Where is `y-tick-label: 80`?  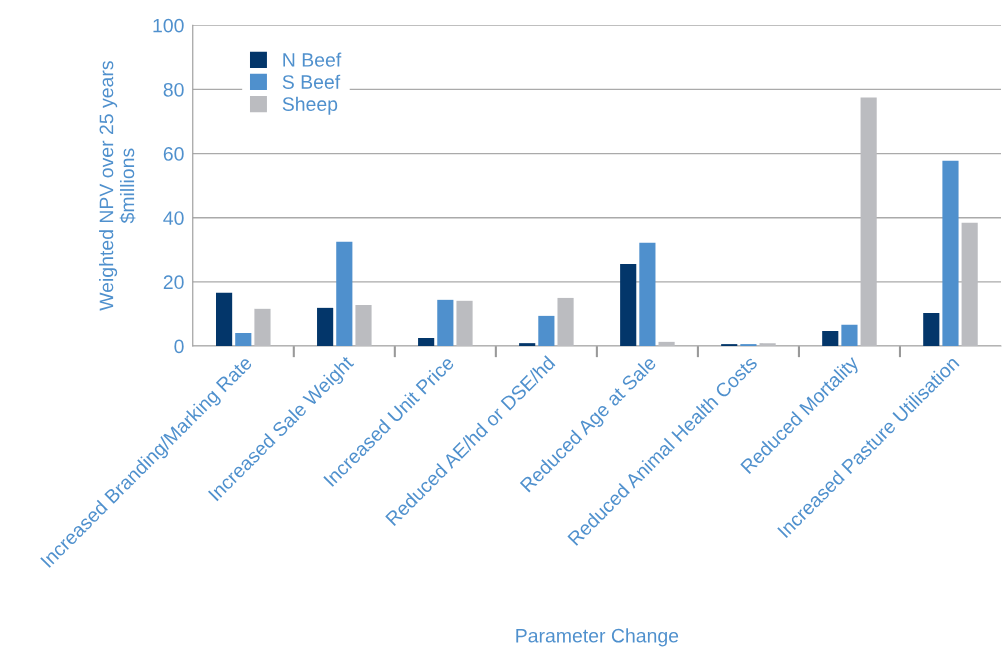
y-tick-label: 80 is located at coordinates (173, 89).